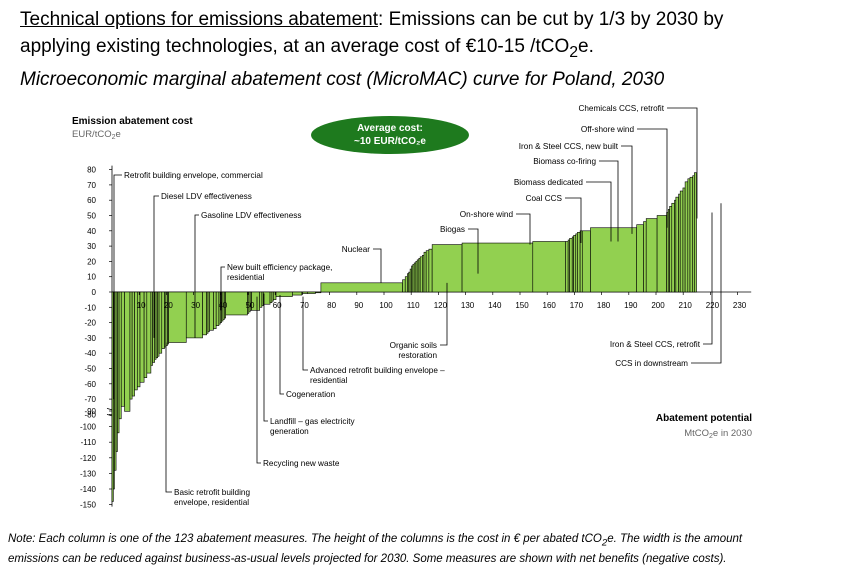 This screenshot has height=587, width=844. What do you see at coordinates (88, 473) in the screenshot?
I see `y-tick-label: -130` at bounding box center [88, 473].